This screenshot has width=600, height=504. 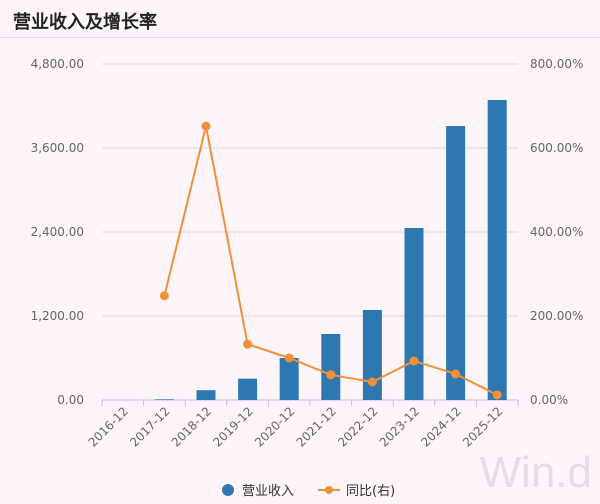 What do you see at coordinates (57, 316) in the screenshot?
I see `left-tick-label: 1,200.00` at bounding box center [57, 316].